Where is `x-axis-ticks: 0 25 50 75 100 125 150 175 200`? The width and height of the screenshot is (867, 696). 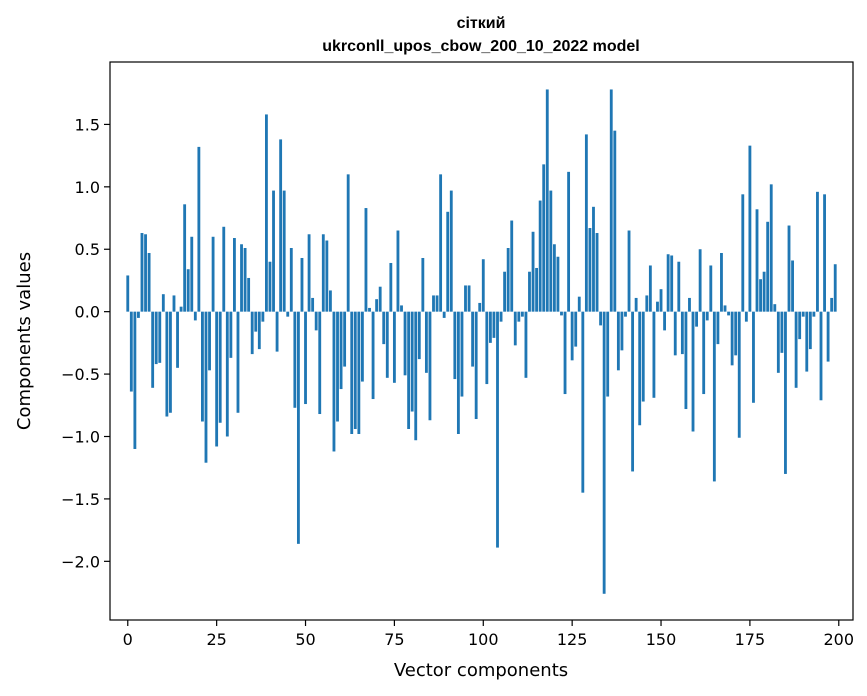
x-axis-ticks: 0 25 50 75 100 125 150 175 200 is located at coordinates (488, 634).